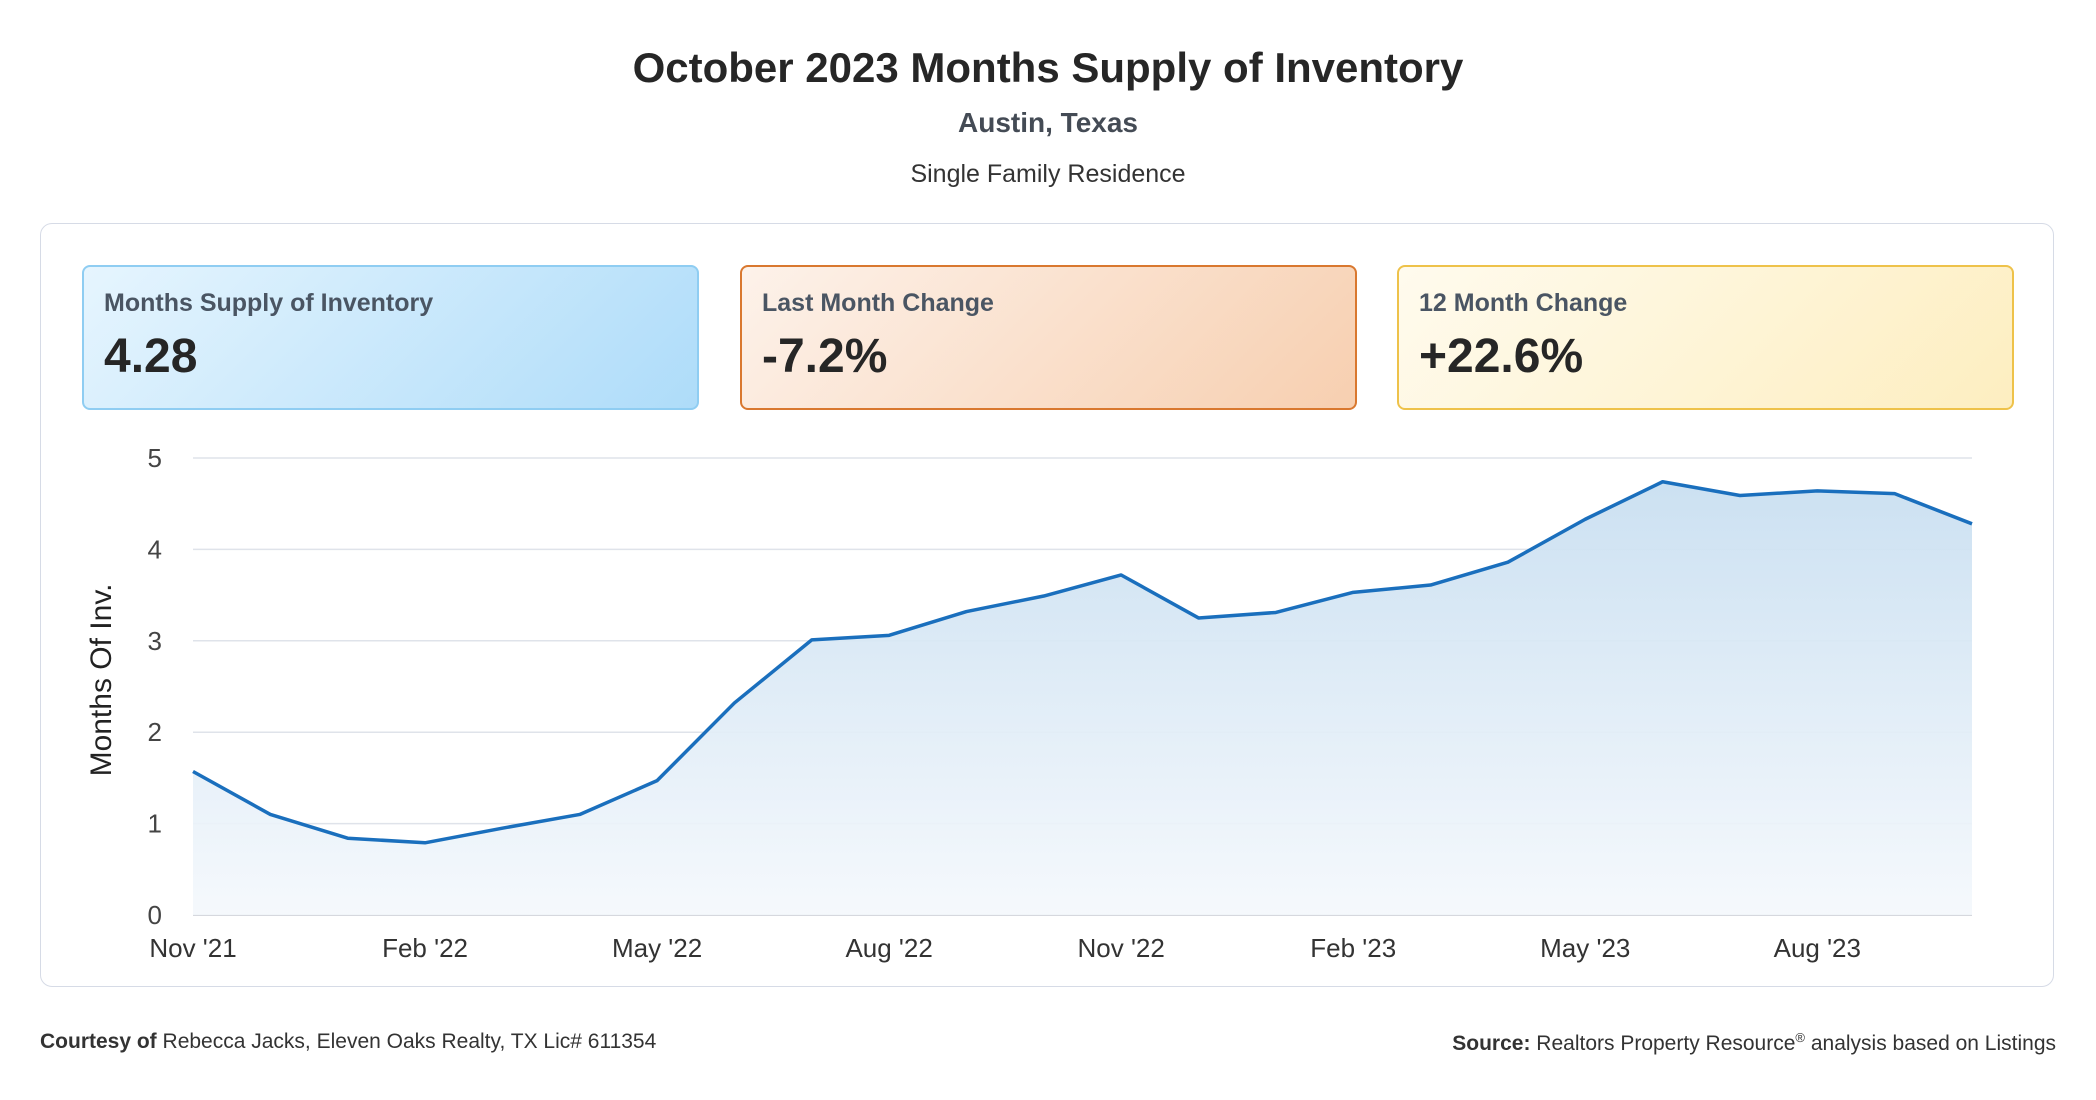 The width and height of the screenshot is (2096, 1100). What do you see at coordinates (888, 948) in the screenshot?
I see `x-tick-label: Aug '22` at bounding box center [888, 948].